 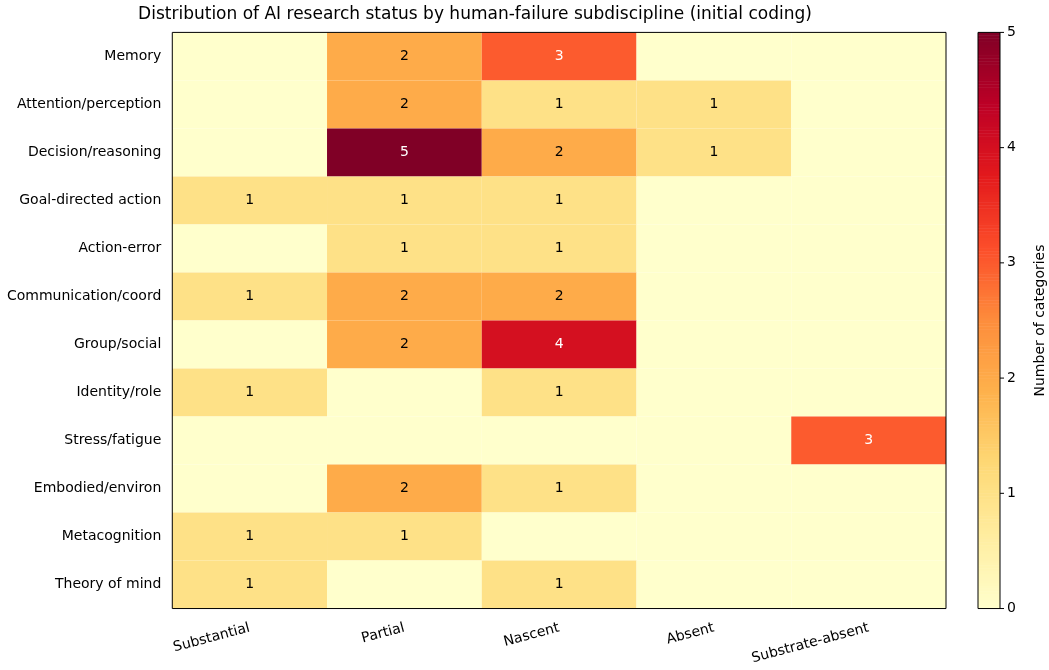 I want to click on chart-title: Distribution of AI research status by human-failure subdiscipline (initial coding), so click(x=475, y=12).